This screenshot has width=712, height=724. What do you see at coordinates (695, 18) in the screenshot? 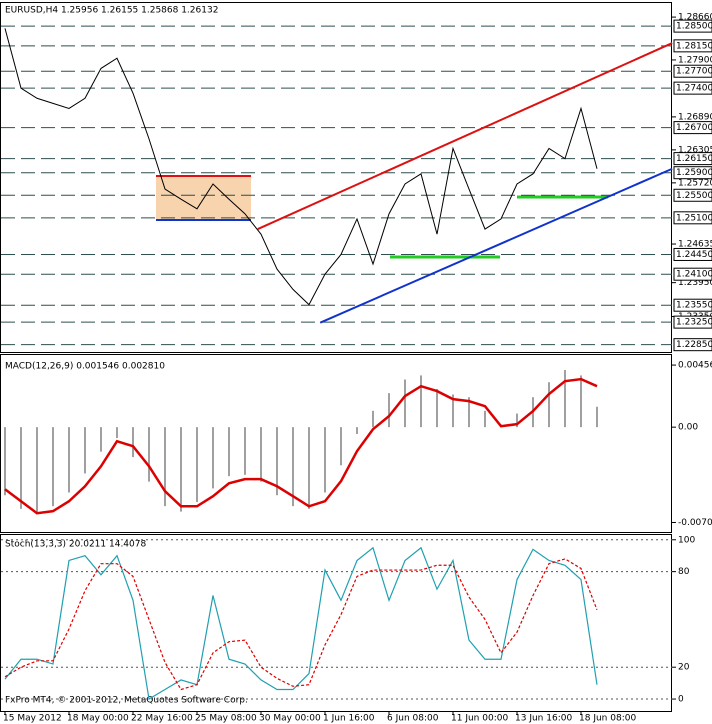
I see `y-tick-label: 1.28660` at bounding box center [695, 18].